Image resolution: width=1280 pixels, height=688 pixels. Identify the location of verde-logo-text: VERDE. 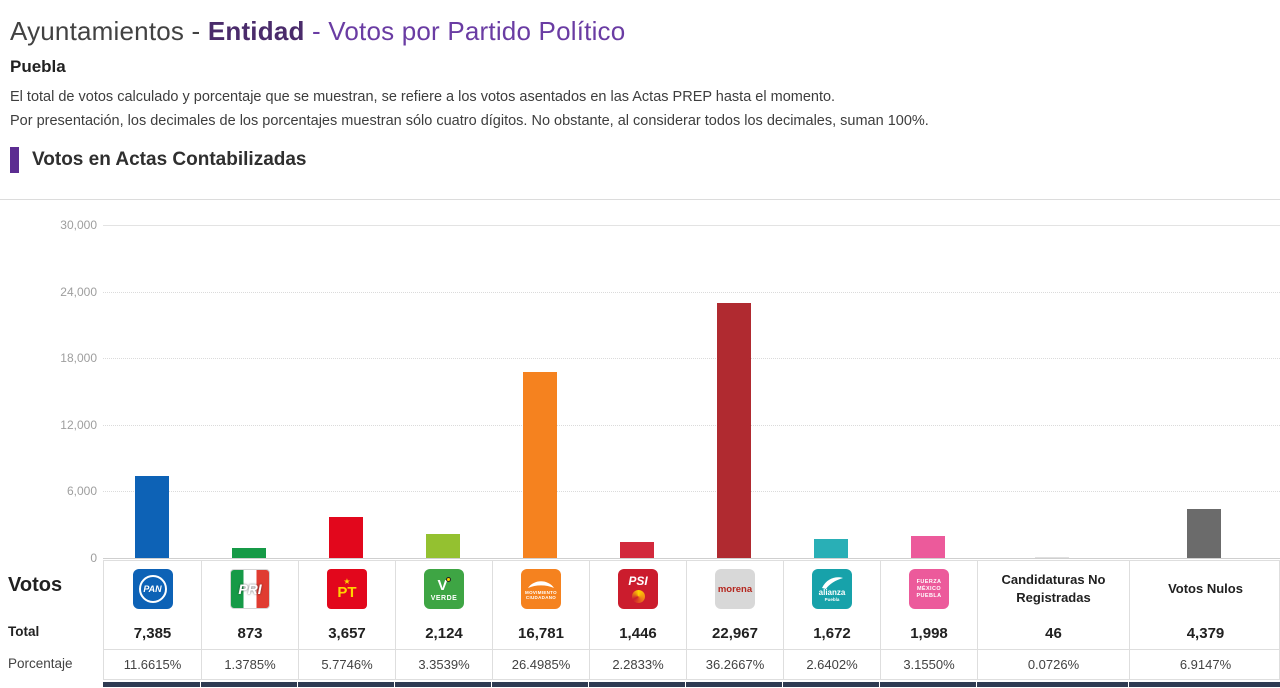
(444, 598).